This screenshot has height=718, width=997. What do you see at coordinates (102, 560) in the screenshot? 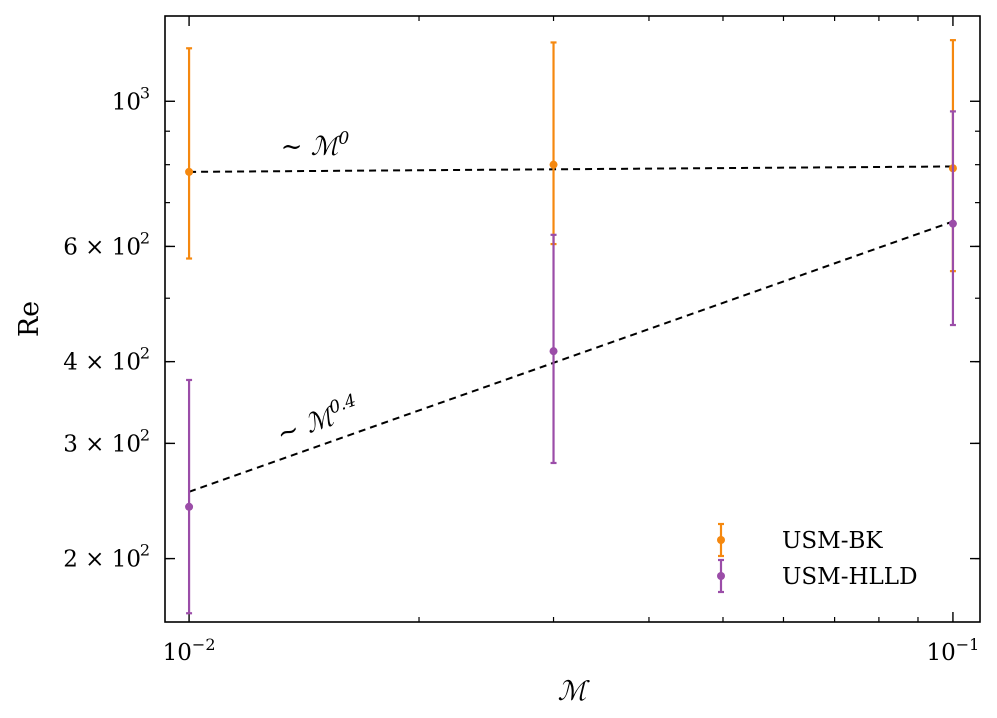
I see `y-tick-label: 2 × 10` at bounding box center [102, 560].